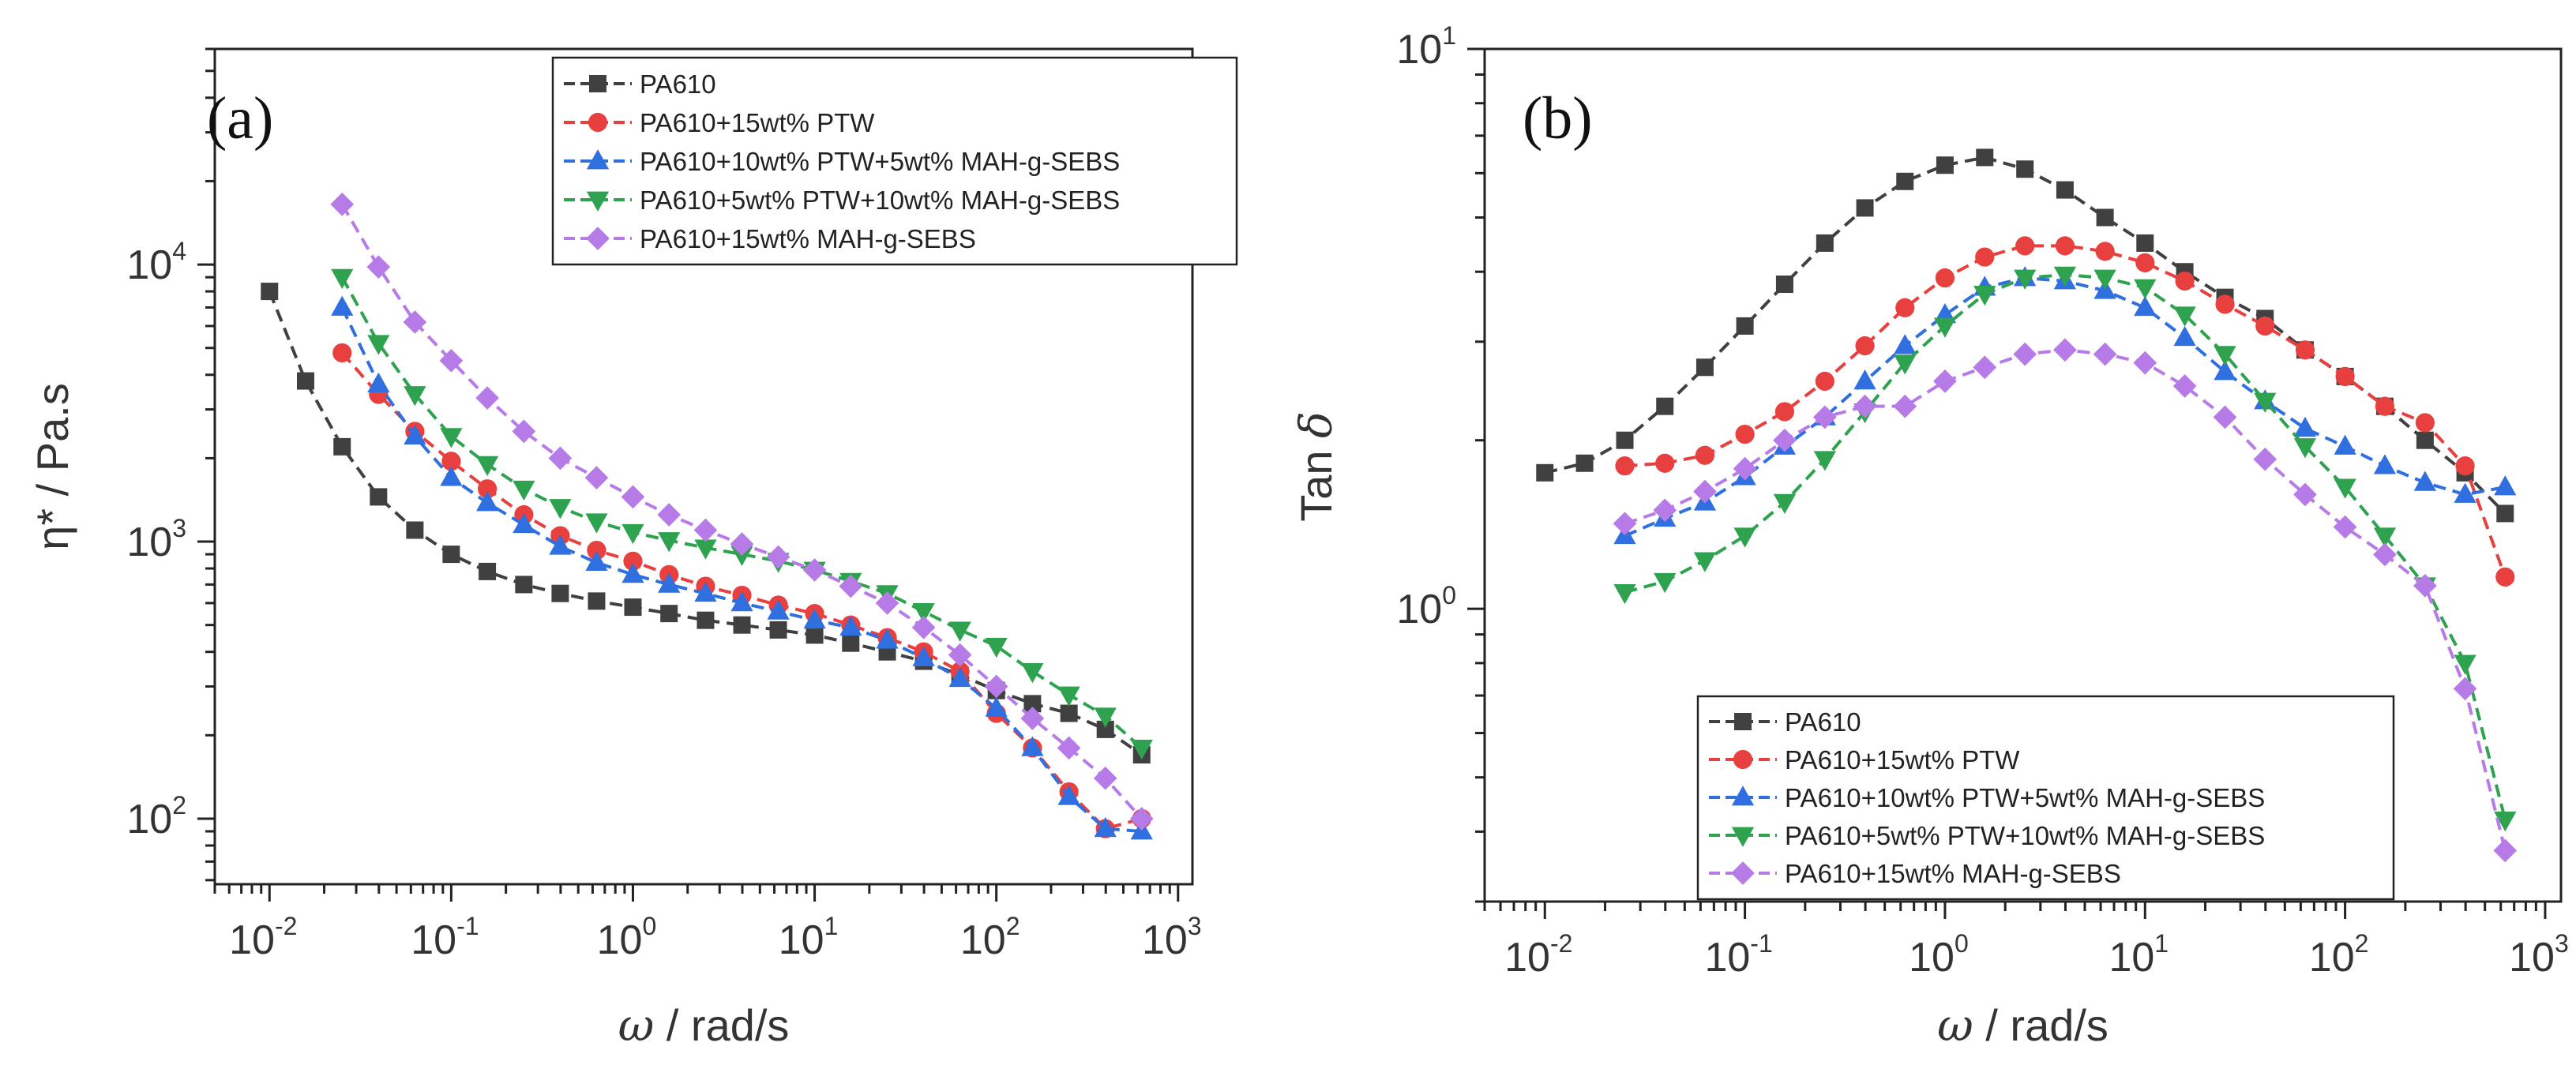 The image size is (2576, 1065). I want to click on x-axis-label: ω / rad/s, so click(704, 1026).